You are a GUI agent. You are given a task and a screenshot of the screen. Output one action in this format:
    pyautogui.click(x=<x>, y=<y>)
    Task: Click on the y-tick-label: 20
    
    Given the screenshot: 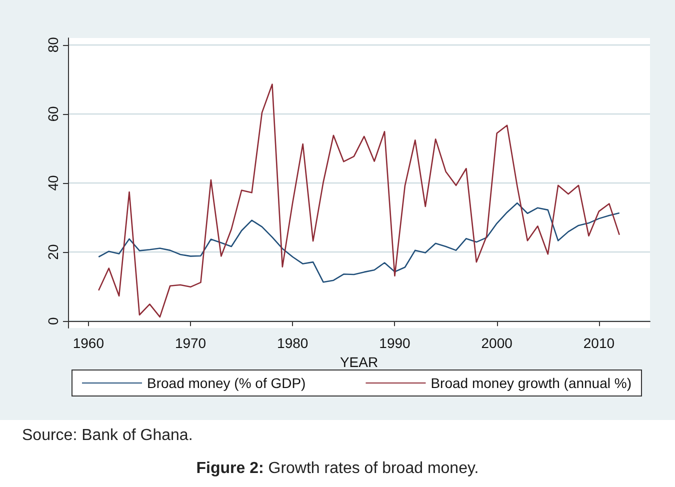 What is the action you would take?
    pyautogui.click(x=53, y=252)
    